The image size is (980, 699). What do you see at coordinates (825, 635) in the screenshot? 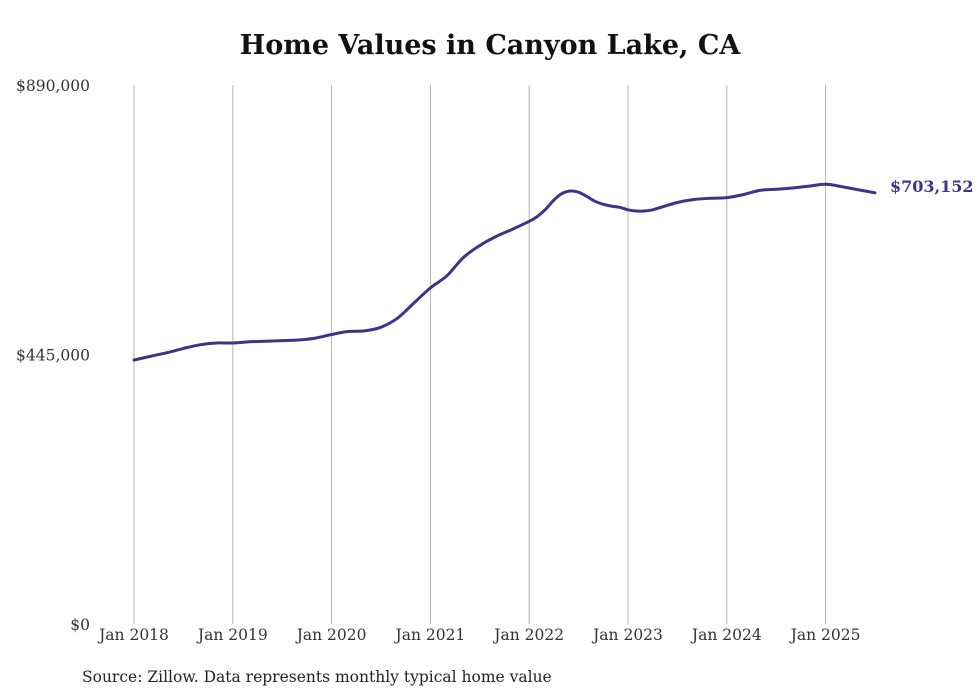
I see `x-tick-label: Jan 2025` at bounding box center [825, 635].